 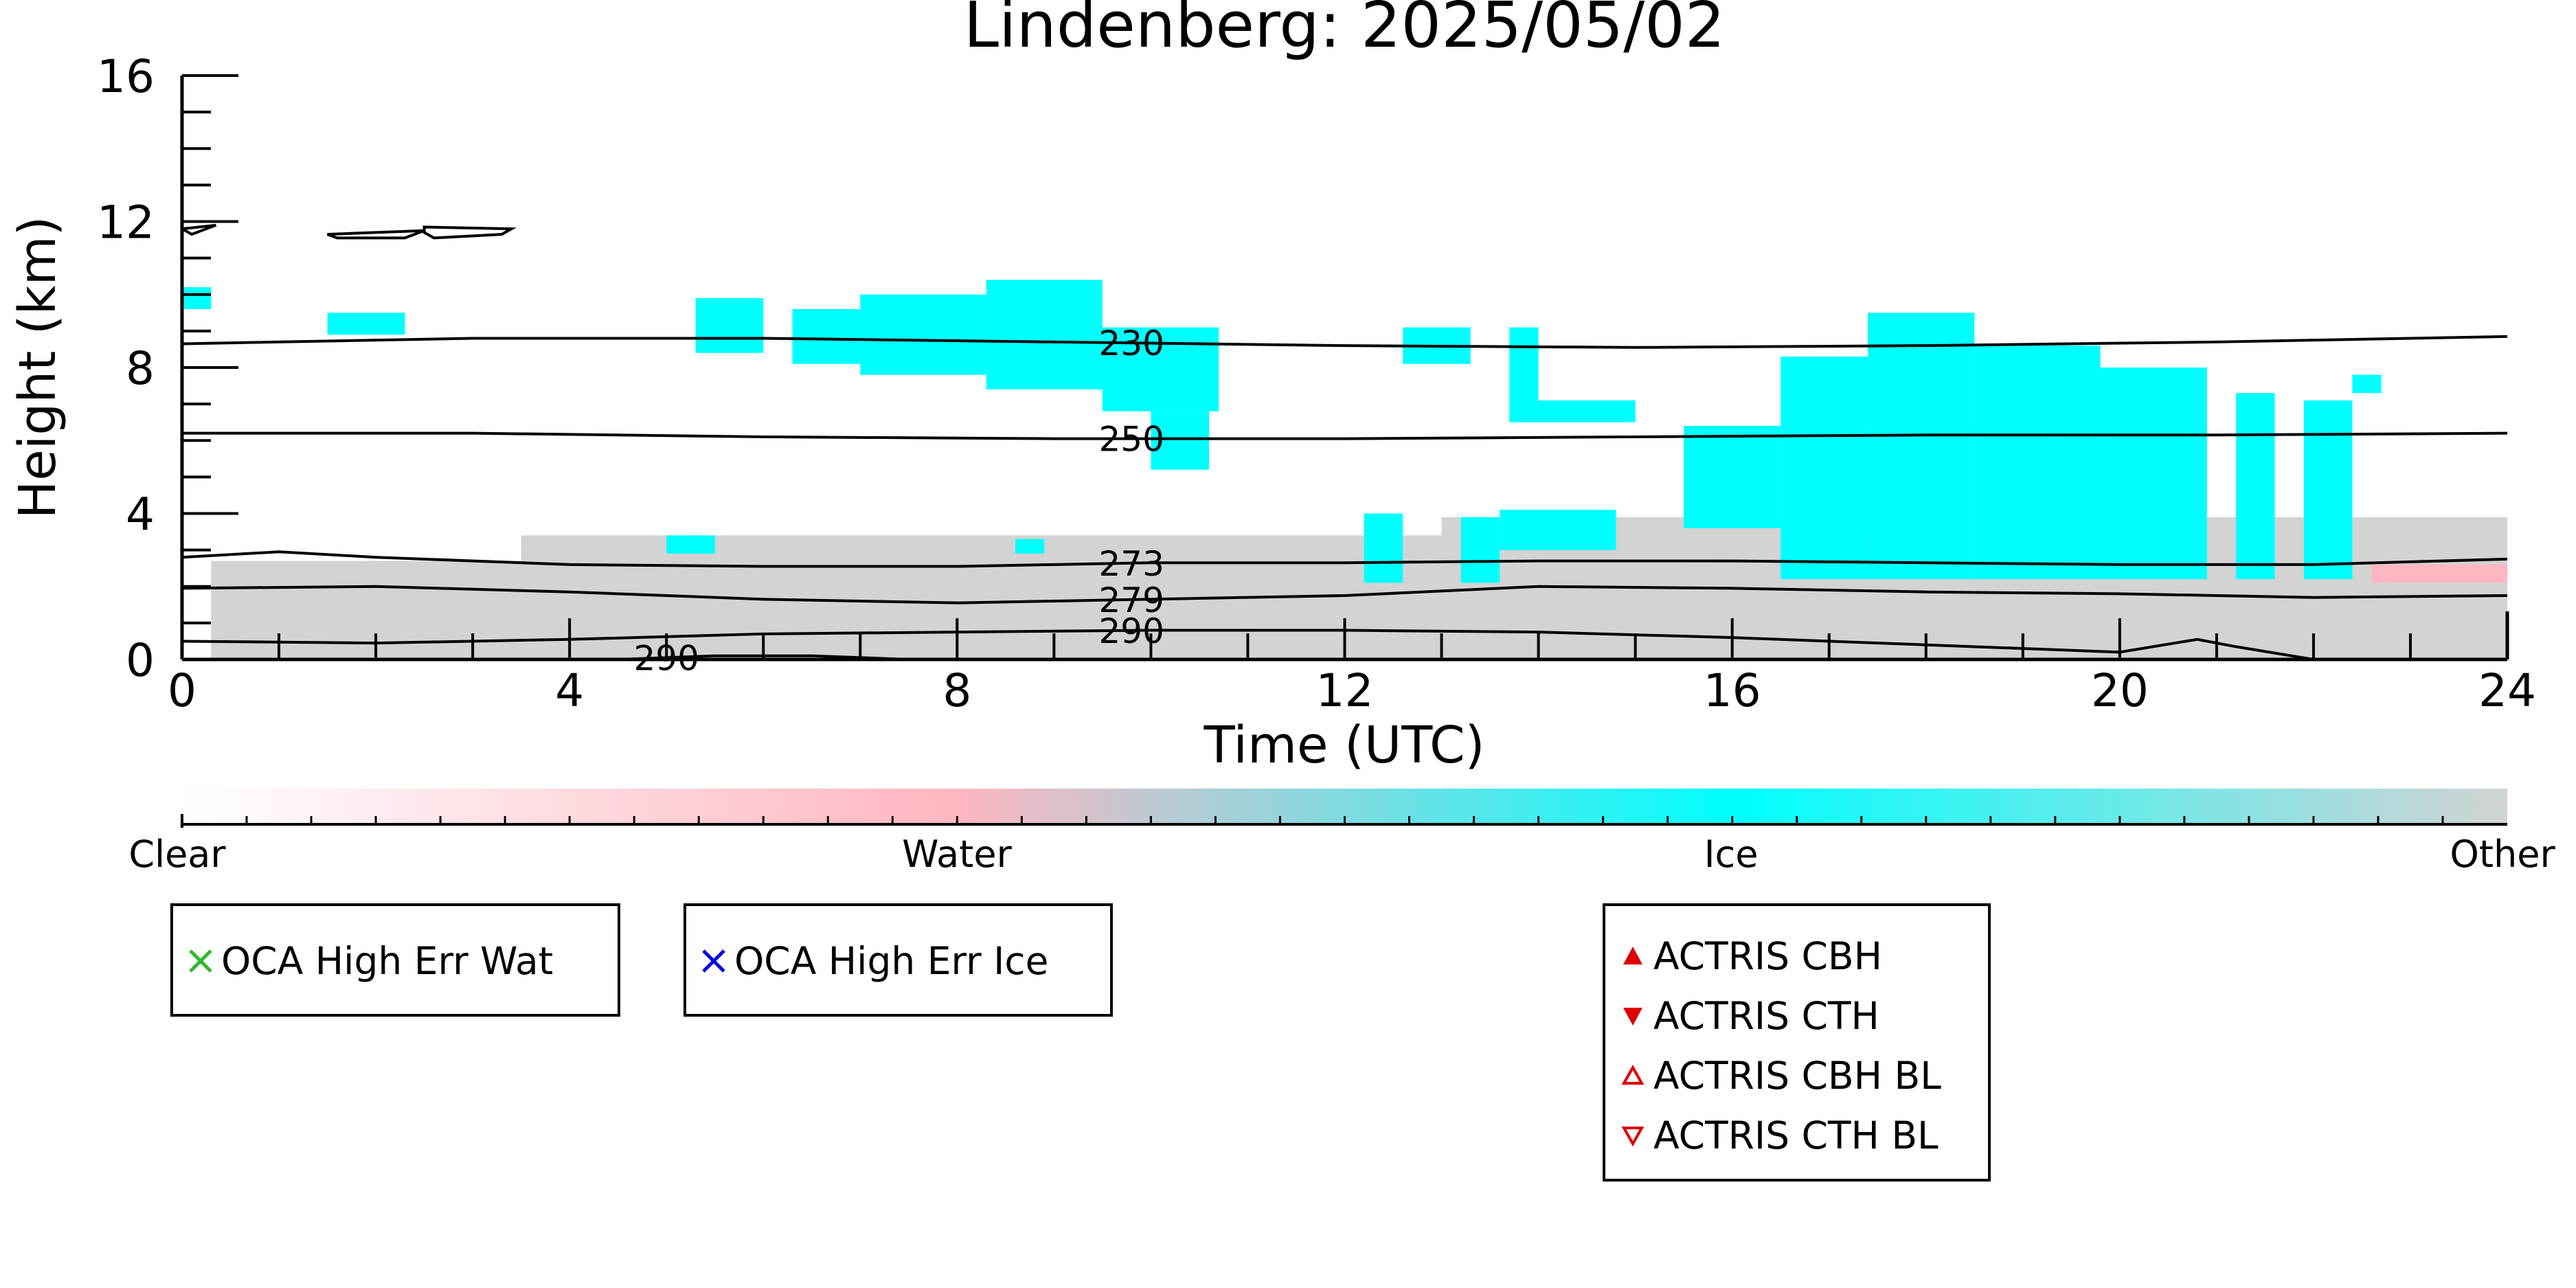 I want to click on contour-label-230-0: 230, so click(x=1131, y=343).